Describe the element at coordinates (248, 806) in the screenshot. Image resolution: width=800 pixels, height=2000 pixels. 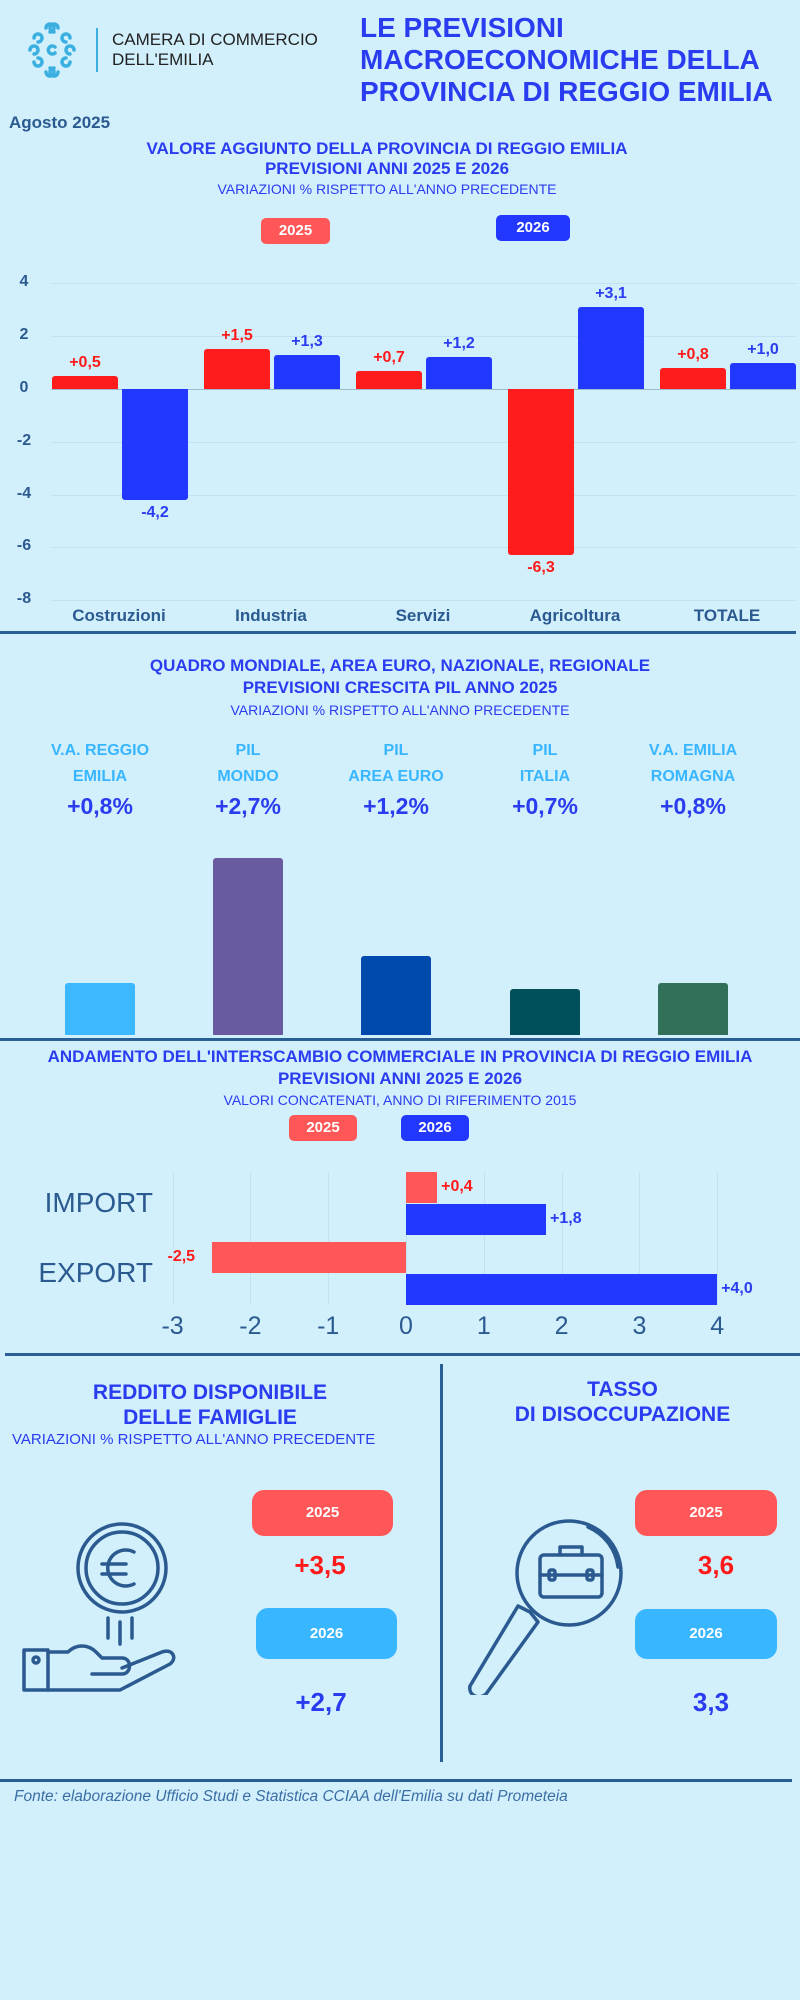
I see `column-value: +2,7%` at that location.